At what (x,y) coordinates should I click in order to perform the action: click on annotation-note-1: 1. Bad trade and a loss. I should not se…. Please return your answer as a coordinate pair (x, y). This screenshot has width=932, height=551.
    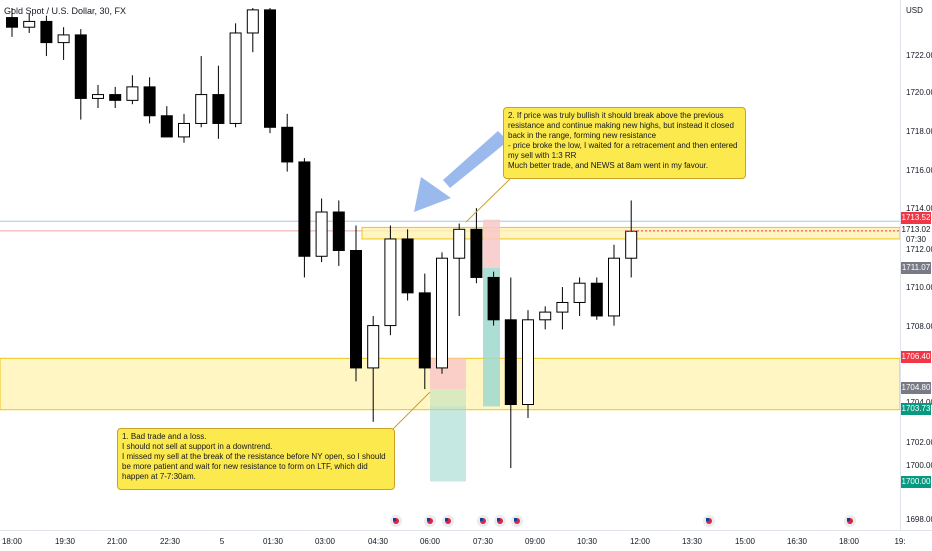
    Looking at the image, I should click on (256, 459).